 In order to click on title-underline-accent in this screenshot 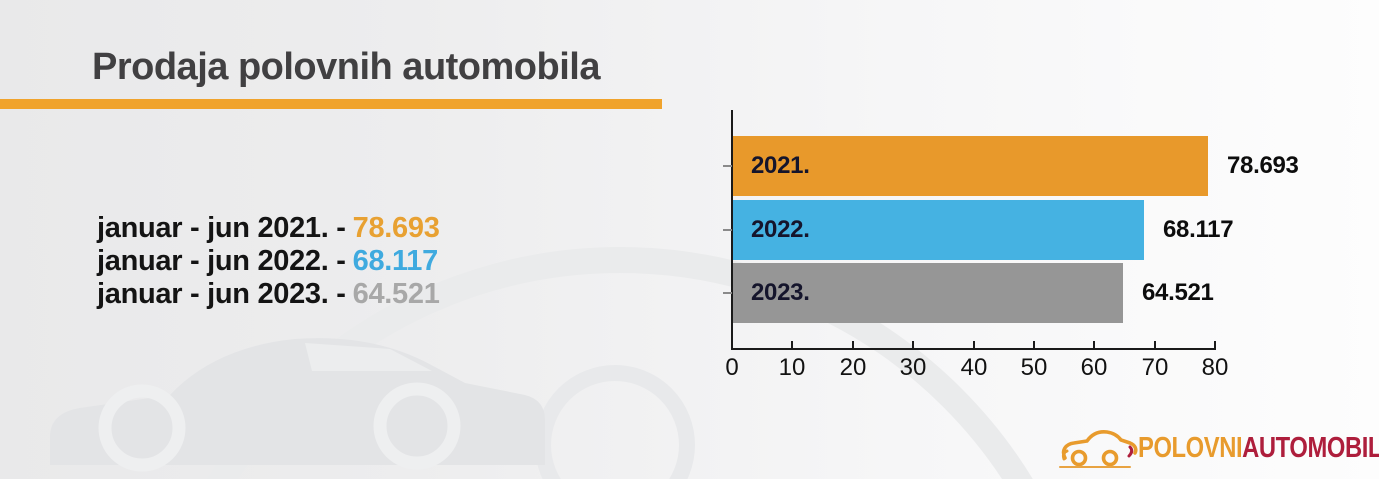, I will do `click(331, 104)`.